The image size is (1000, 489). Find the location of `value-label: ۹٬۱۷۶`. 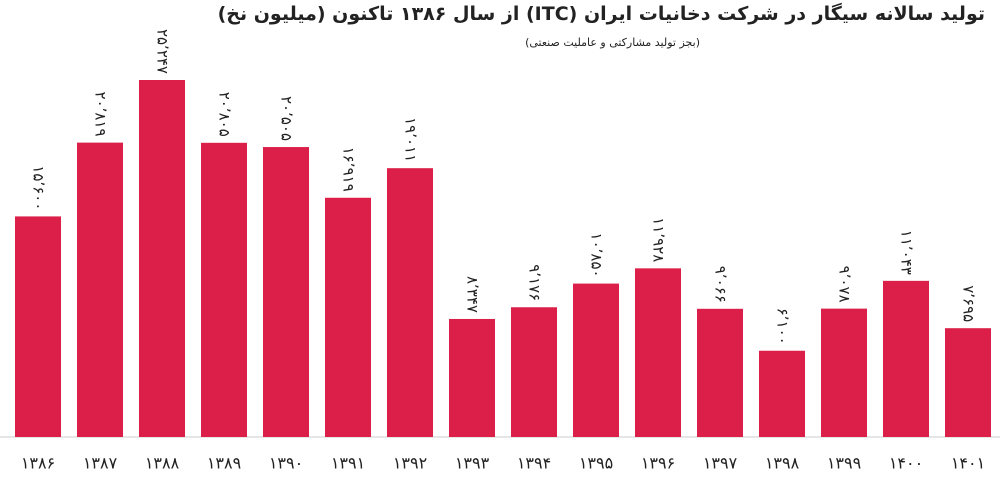

value-label: ۹٬۱۷۶ is located at coordinates (535, 282).